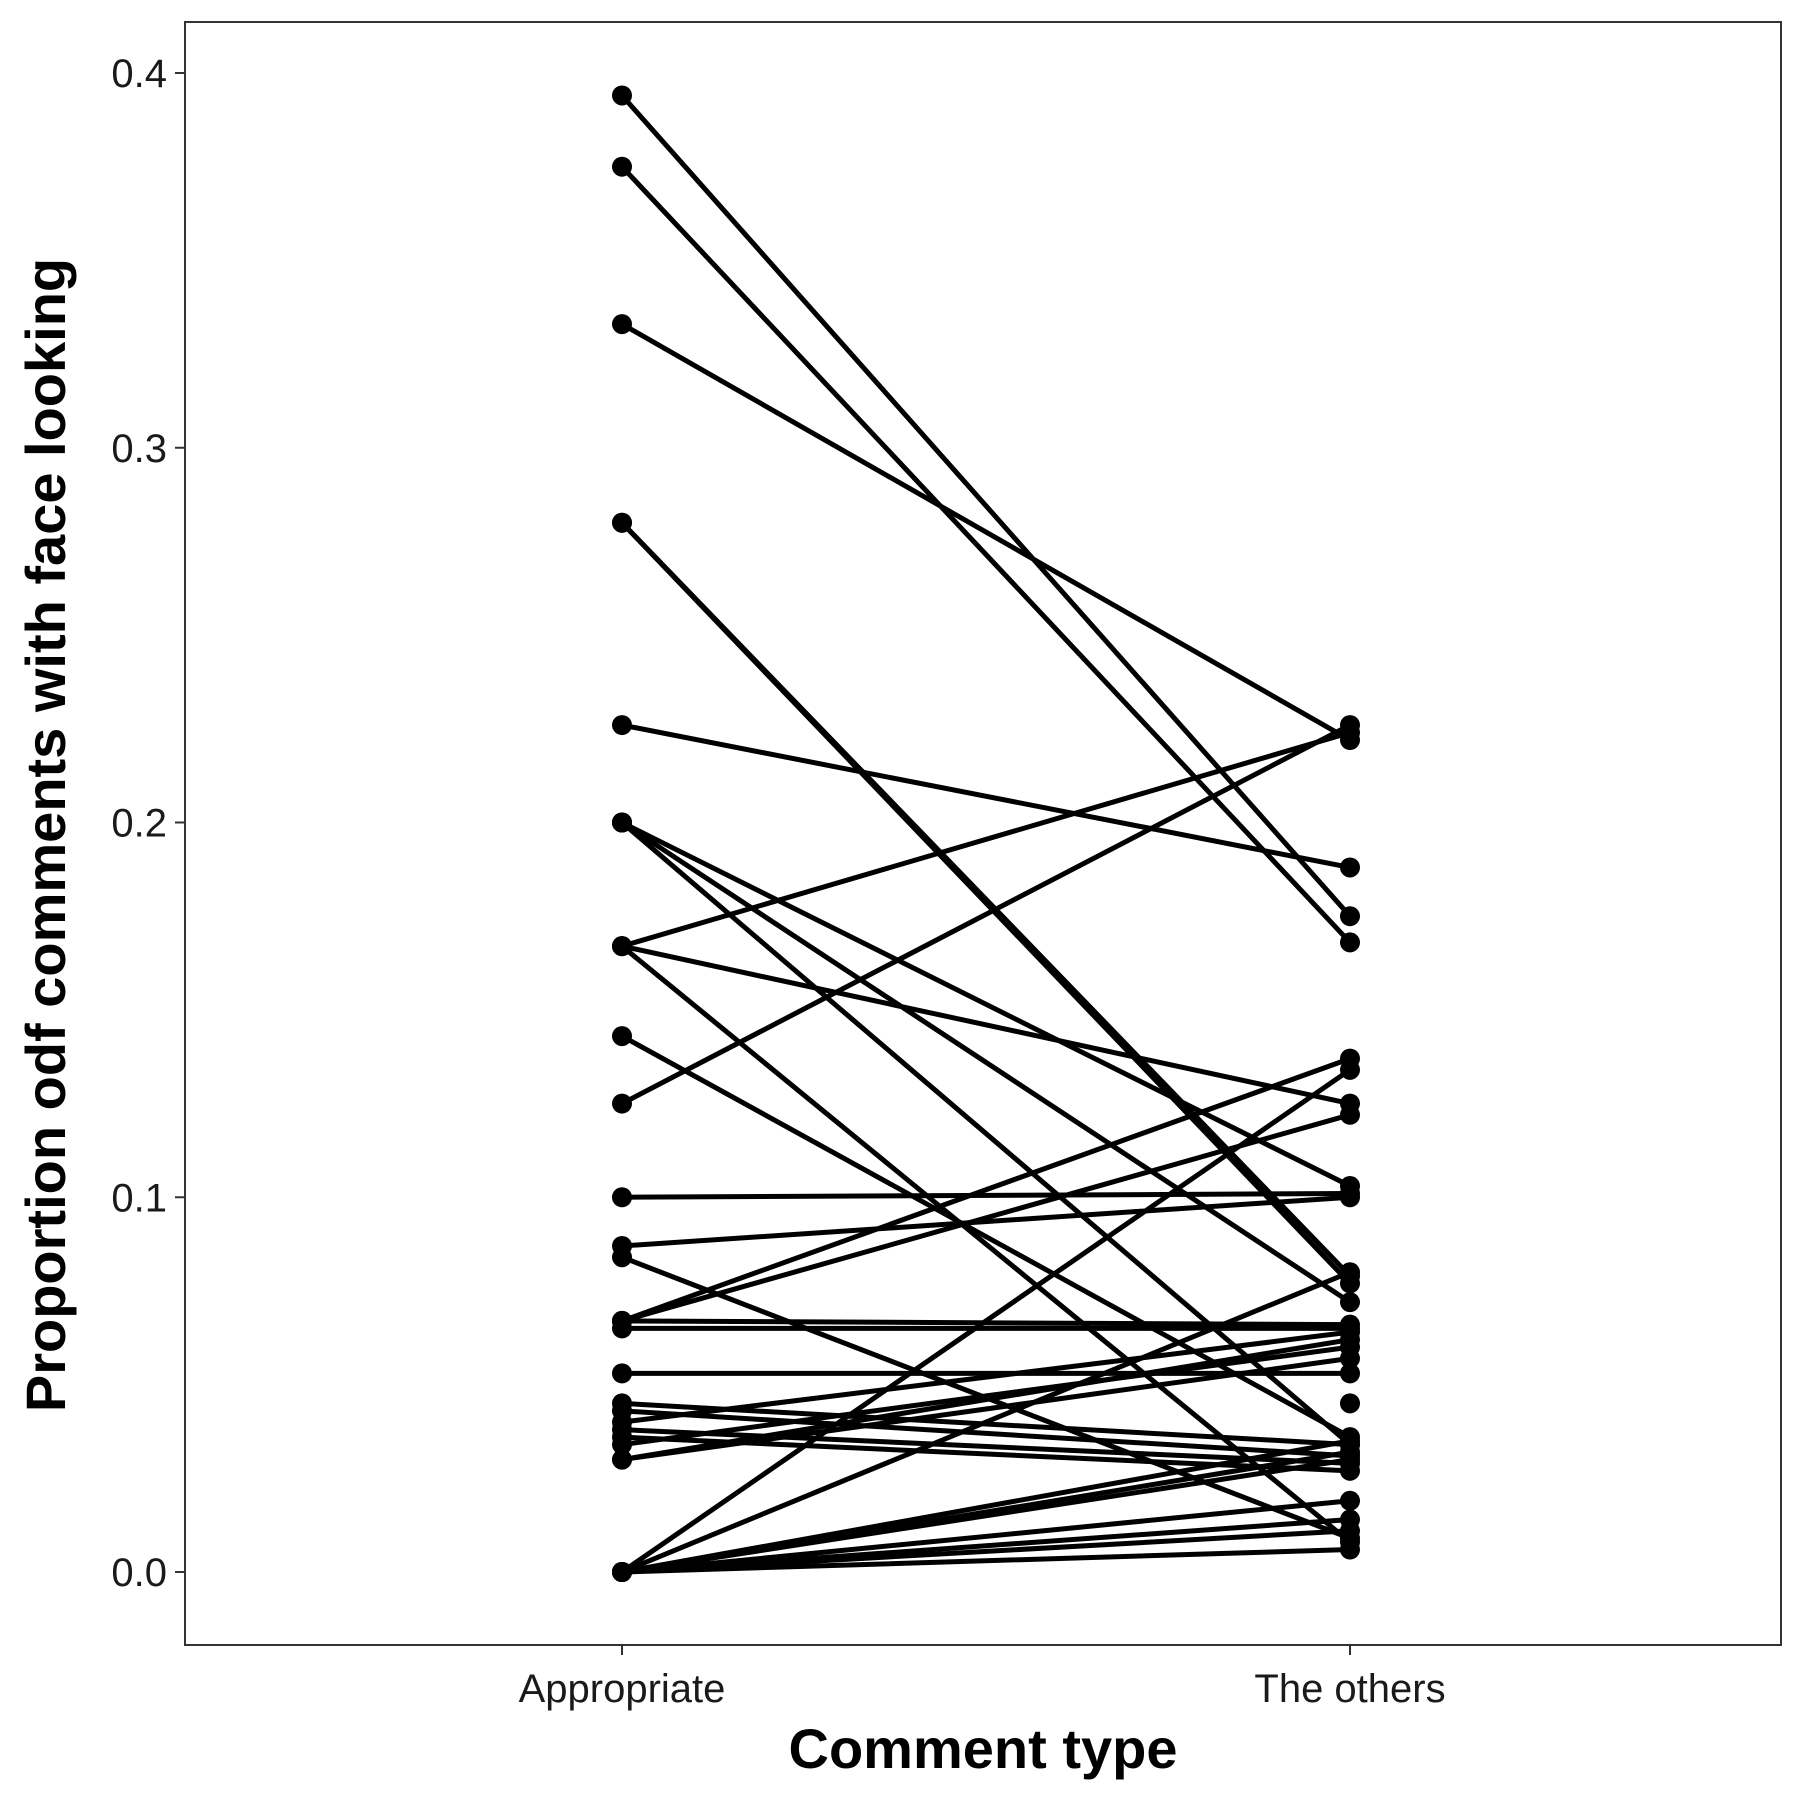 Image resolution: width=1800 pixels, height=1800 pixels. Describe the element at coordinates (622, 1197) in the screenshot. I see `data-point-15-appropriate` at that location.